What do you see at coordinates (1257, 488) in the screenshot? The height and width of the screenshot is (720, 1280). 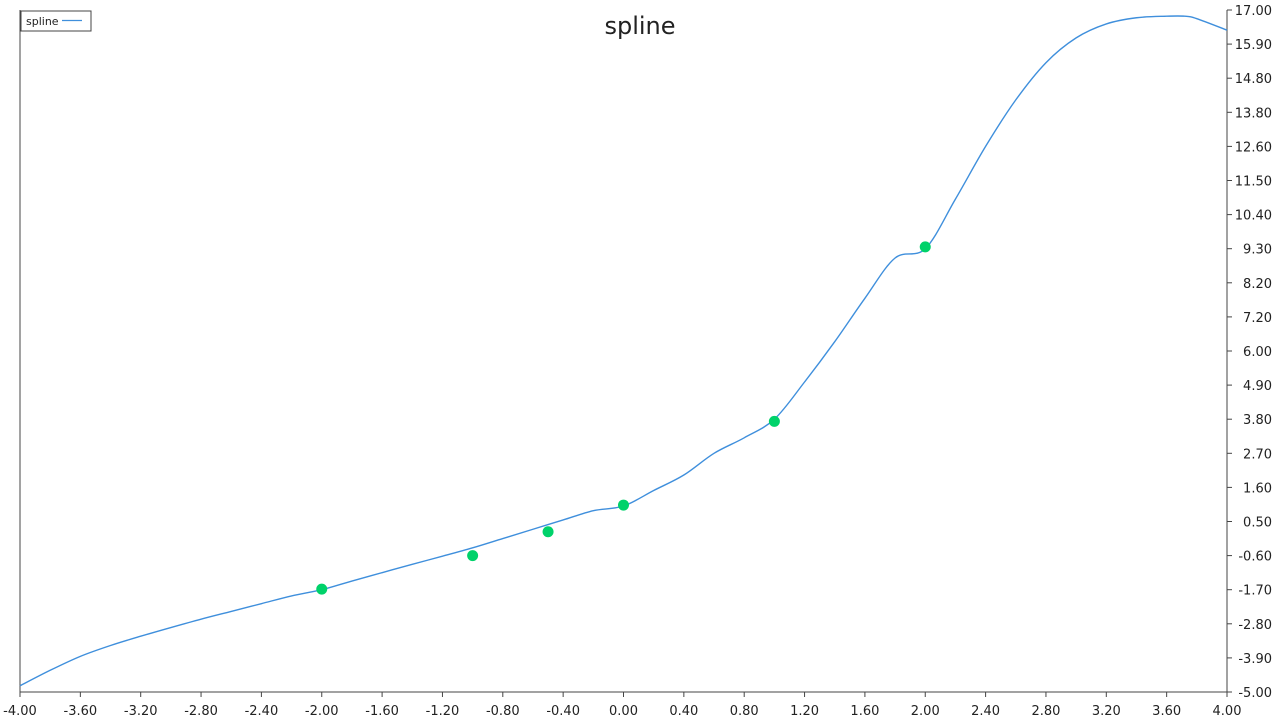 I see `y-tick-label: 1.60` at bounding box center [1257, 488].